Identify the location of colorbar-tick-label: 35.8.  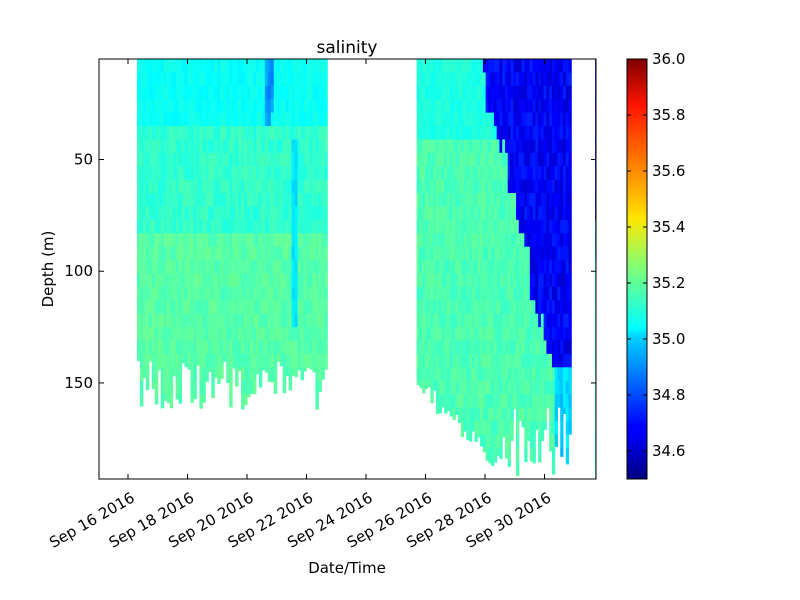
(668, 115).